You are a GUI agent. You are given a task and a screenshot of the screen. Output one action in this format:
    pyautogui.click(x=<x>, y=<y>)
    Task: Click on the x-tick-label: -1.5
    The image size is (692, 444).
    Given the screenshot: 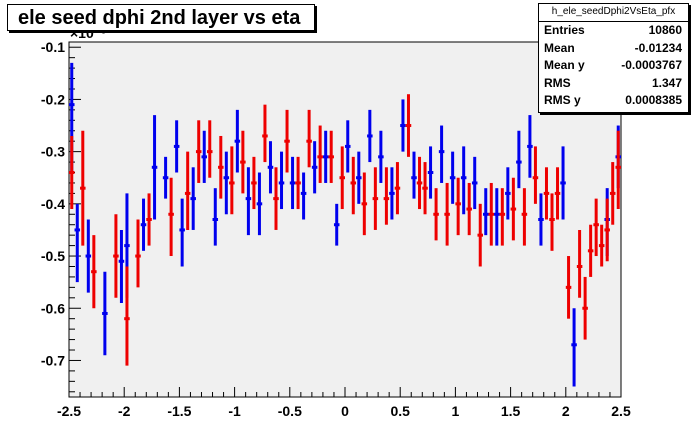 What is the action you would take?
    pyautogui.click(x=179, y=411)
    